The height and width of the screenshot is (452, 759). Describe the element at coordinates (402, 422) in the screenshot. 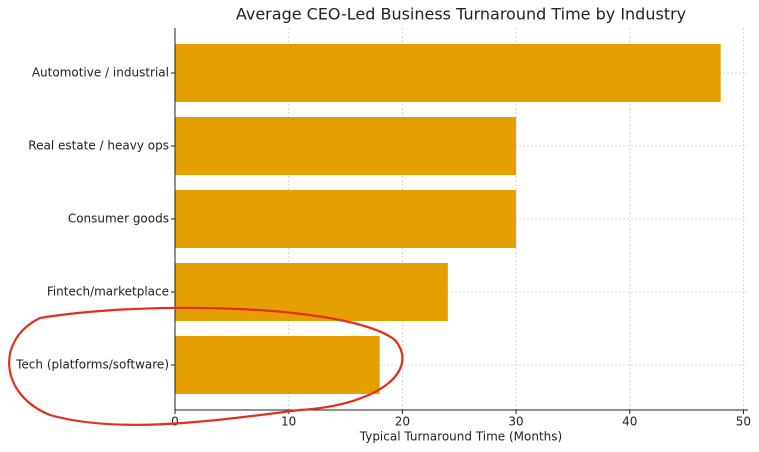

I see `x-tick-label: 20` at that location.